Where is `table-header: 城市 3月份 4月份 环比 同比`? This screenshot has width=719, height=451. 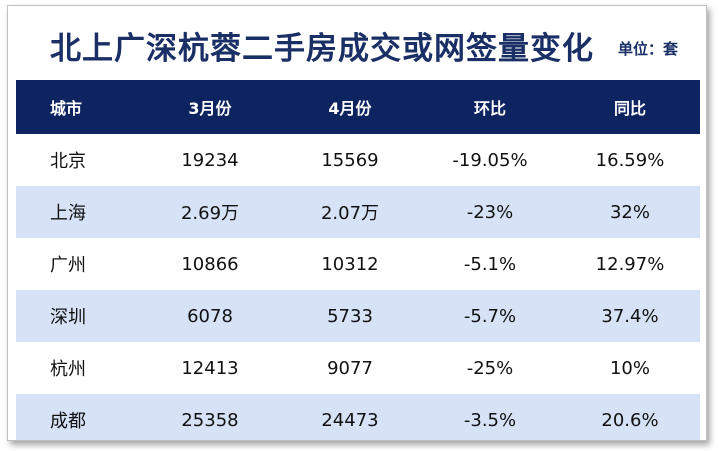 table-header: 城市 3月份 4月份 环比 同比 is located at coordinates (358, 107).